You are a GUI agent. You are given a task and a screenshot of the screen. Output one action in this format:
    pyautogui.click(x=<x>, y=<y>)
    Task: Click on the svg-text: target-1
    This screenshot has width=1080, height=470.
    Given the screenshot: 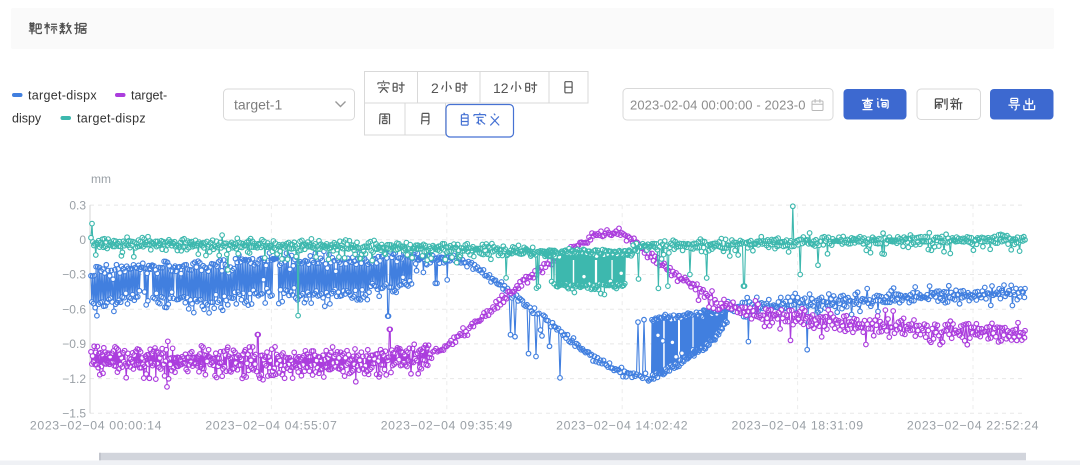 What is the action you would take?
    pyautogui.click(x=258, y=105)
    